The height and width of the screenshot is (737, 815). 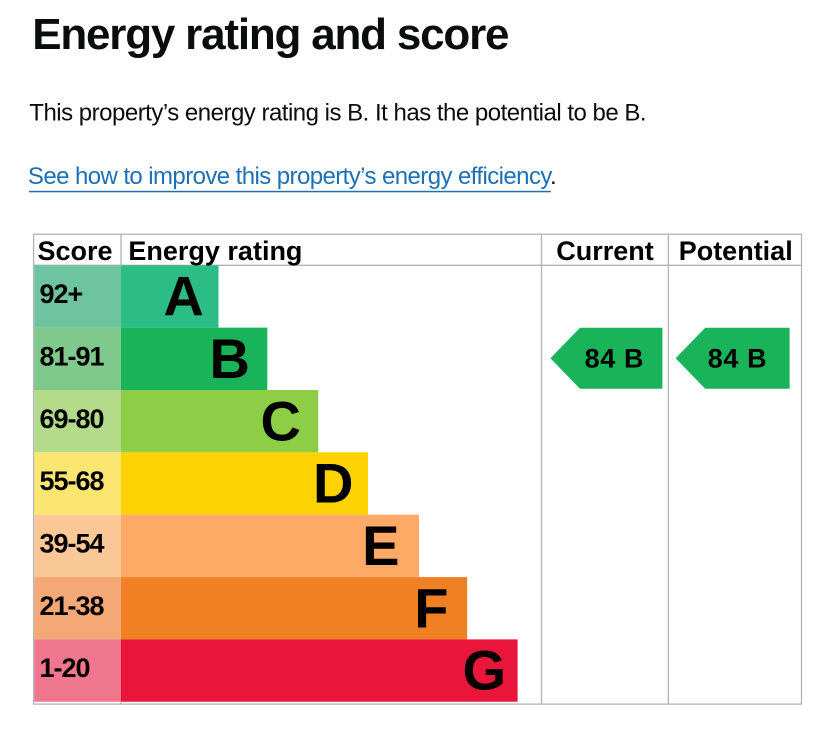 I want to click on svg-text: 1-20, so click(x=65, y=668).